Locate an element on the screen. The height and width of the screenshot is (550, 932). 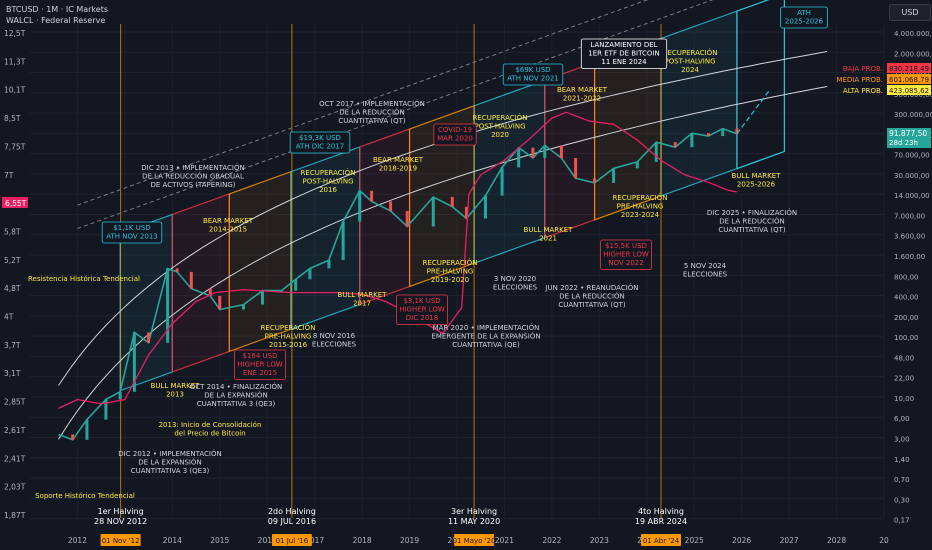
x-halving-tag: 01 Jul '16 is located at coordinates (292, 541).